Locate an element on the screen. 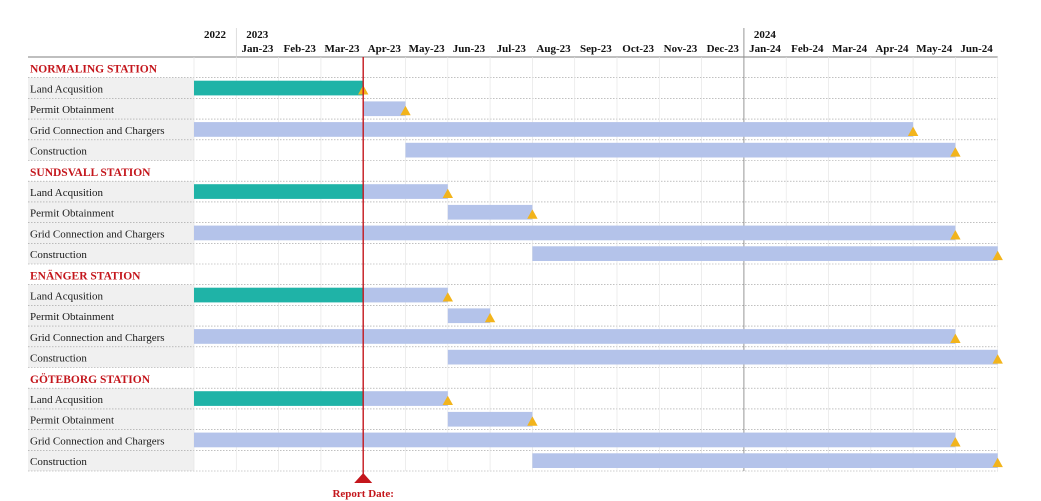 Image resolution: width=1041 pixels, height=501 pixels. month-label: May-23 is located at coordinates (427, 49).